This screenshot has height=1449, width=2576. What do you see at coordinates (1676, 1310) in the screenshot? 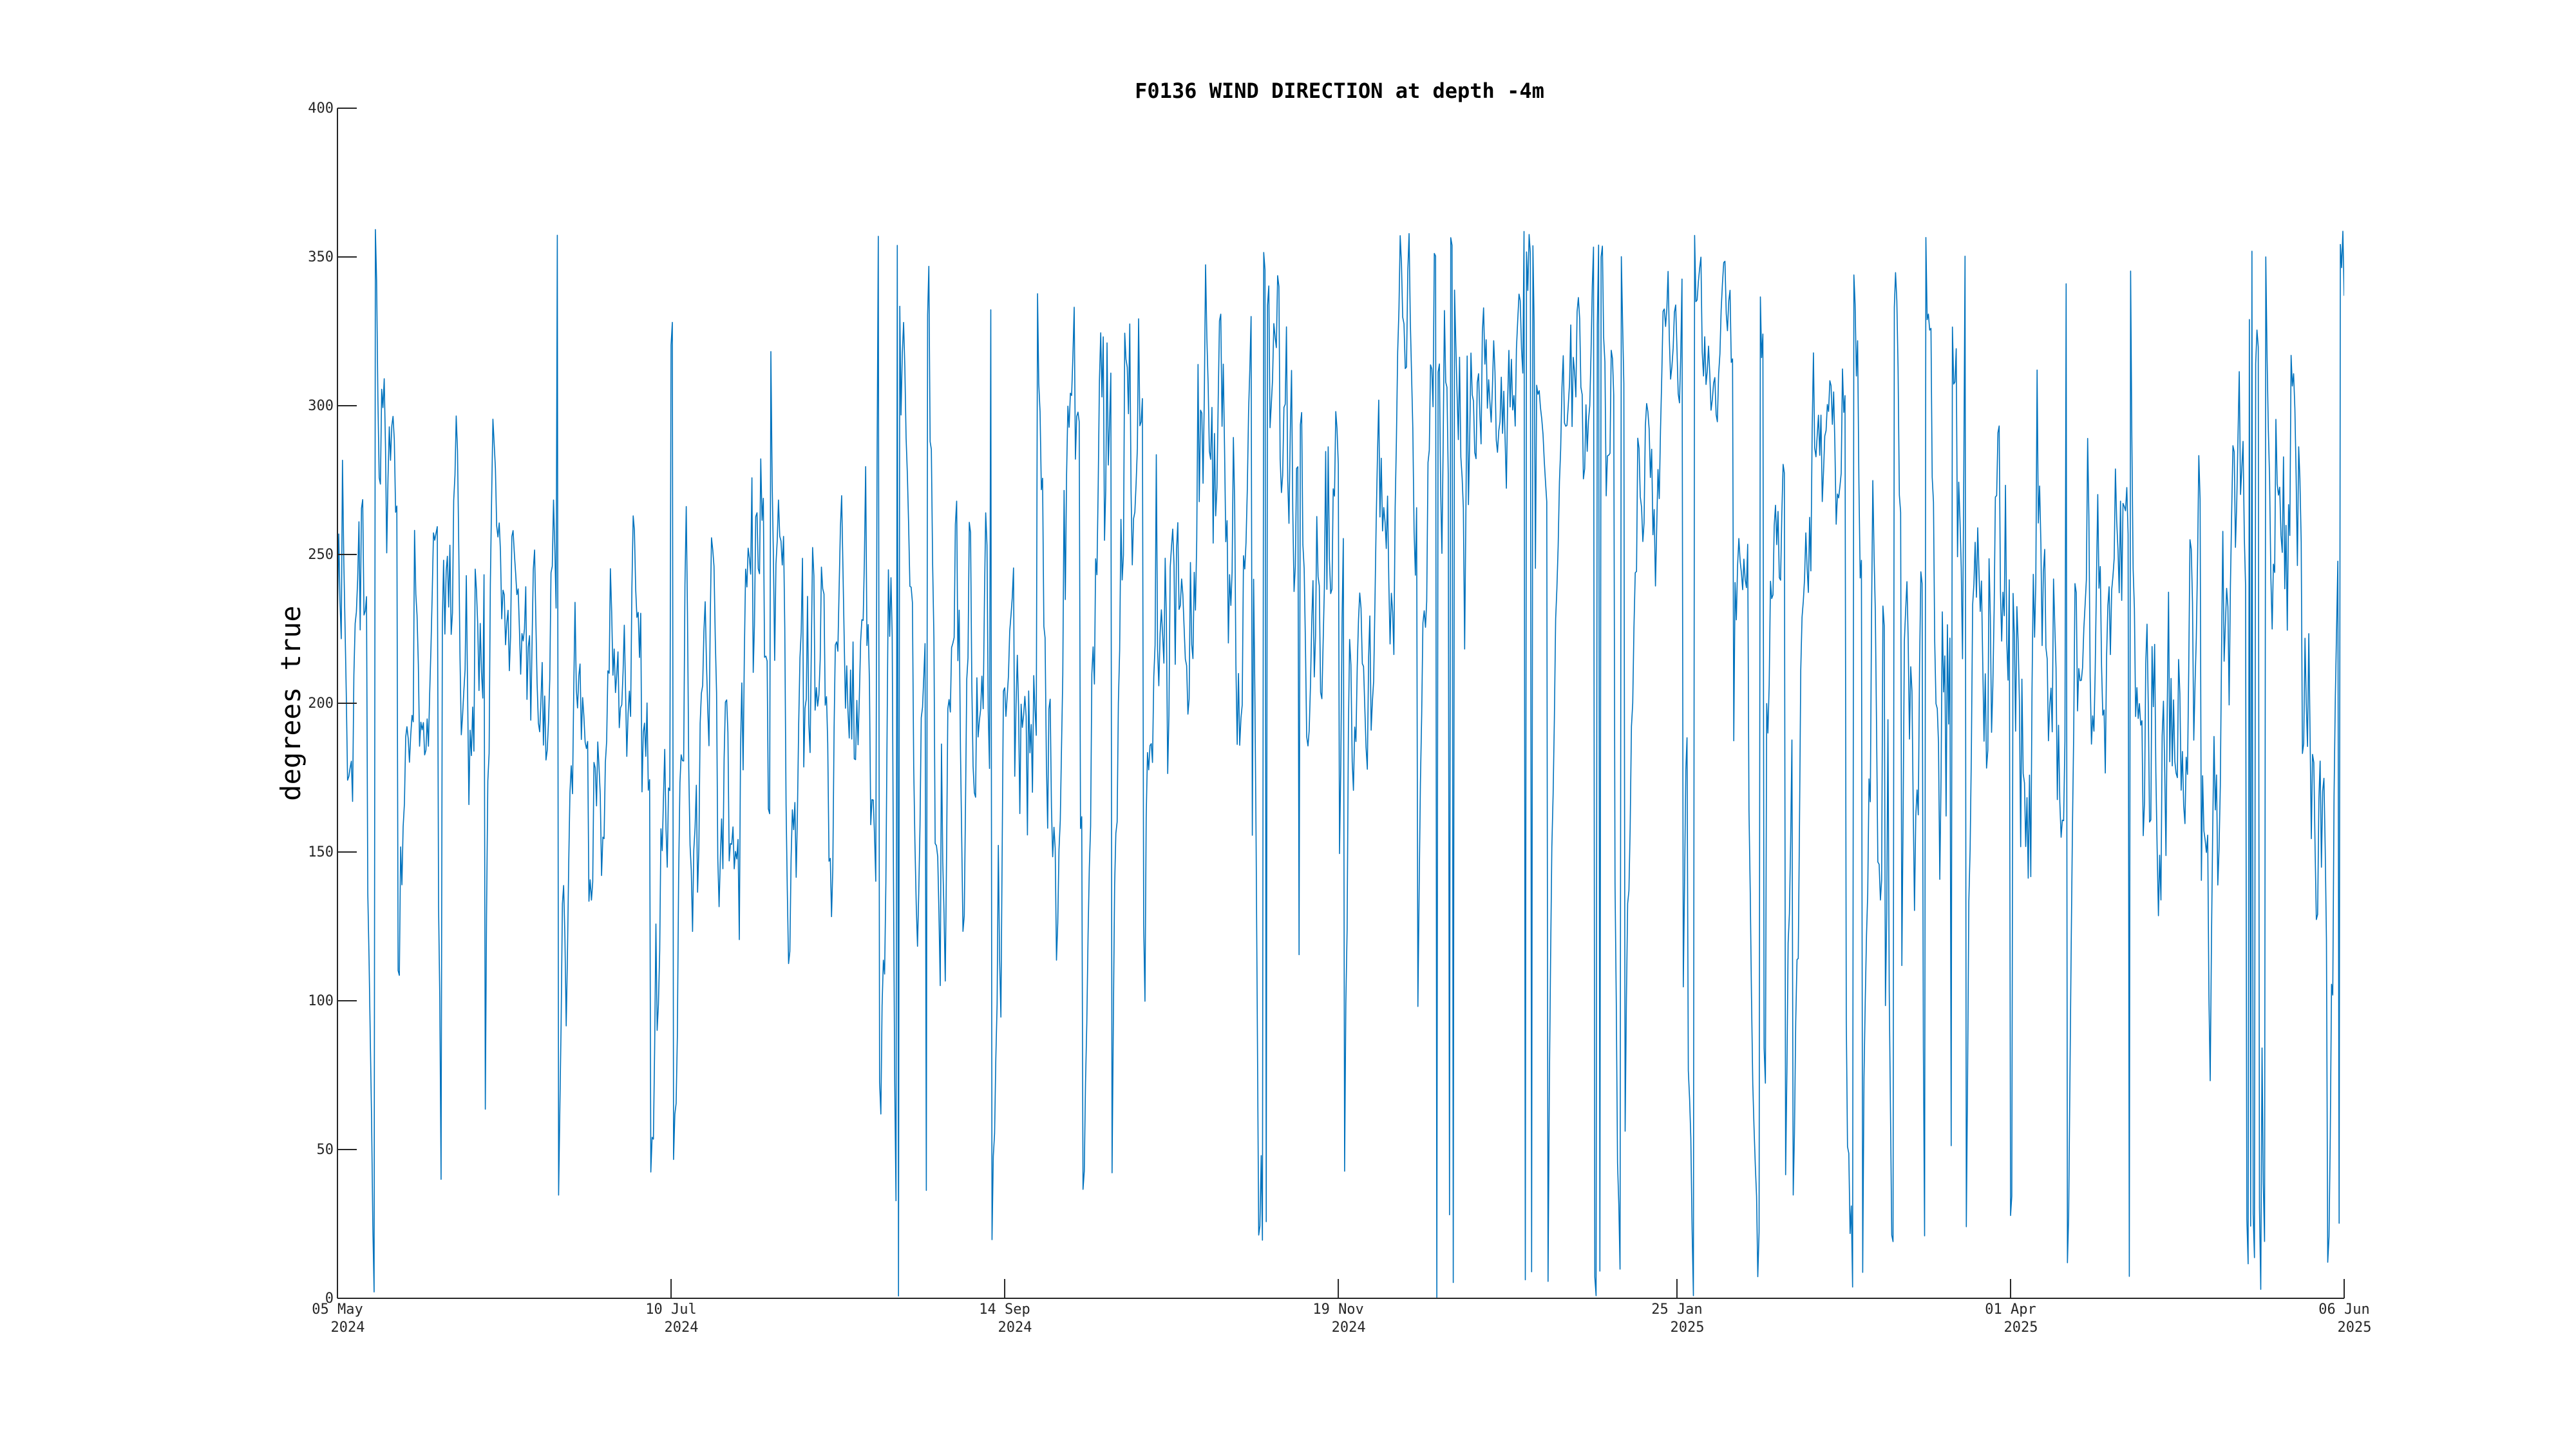
I see `x-tick-label: 25 Jan` at bounding box center [1676, 1310].